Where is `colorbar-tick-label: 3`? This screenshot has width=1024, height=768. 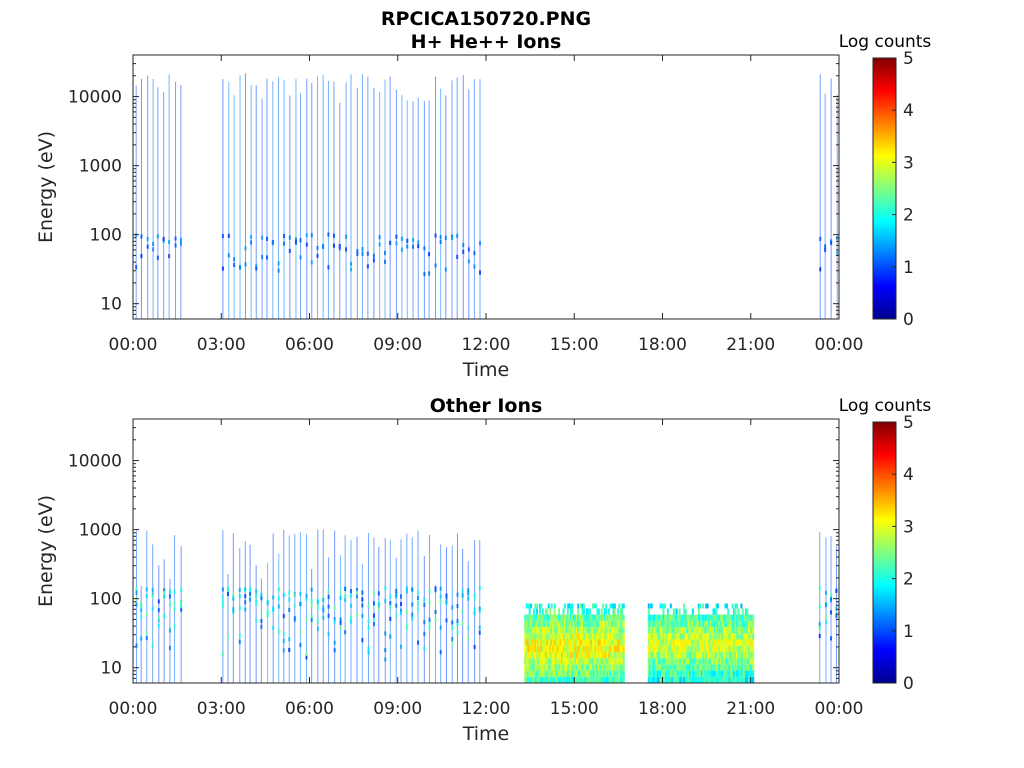 colorbar-tick-label: 3 is located at coordinates (908, 527).